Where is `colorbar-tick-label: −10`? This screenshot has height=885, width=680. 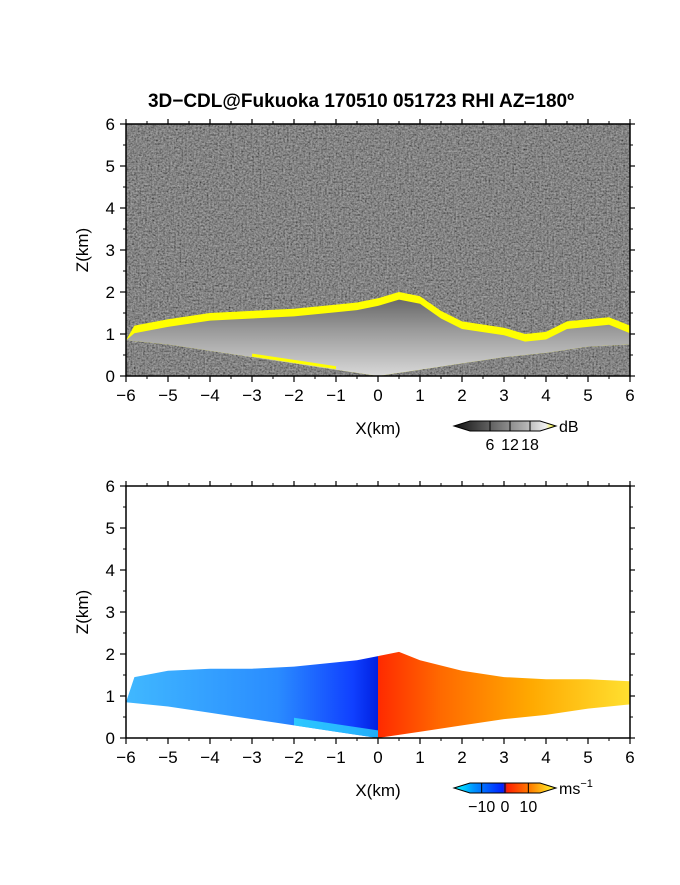
colorbar-tick-label: −10 is located at coordinates (481, 807).